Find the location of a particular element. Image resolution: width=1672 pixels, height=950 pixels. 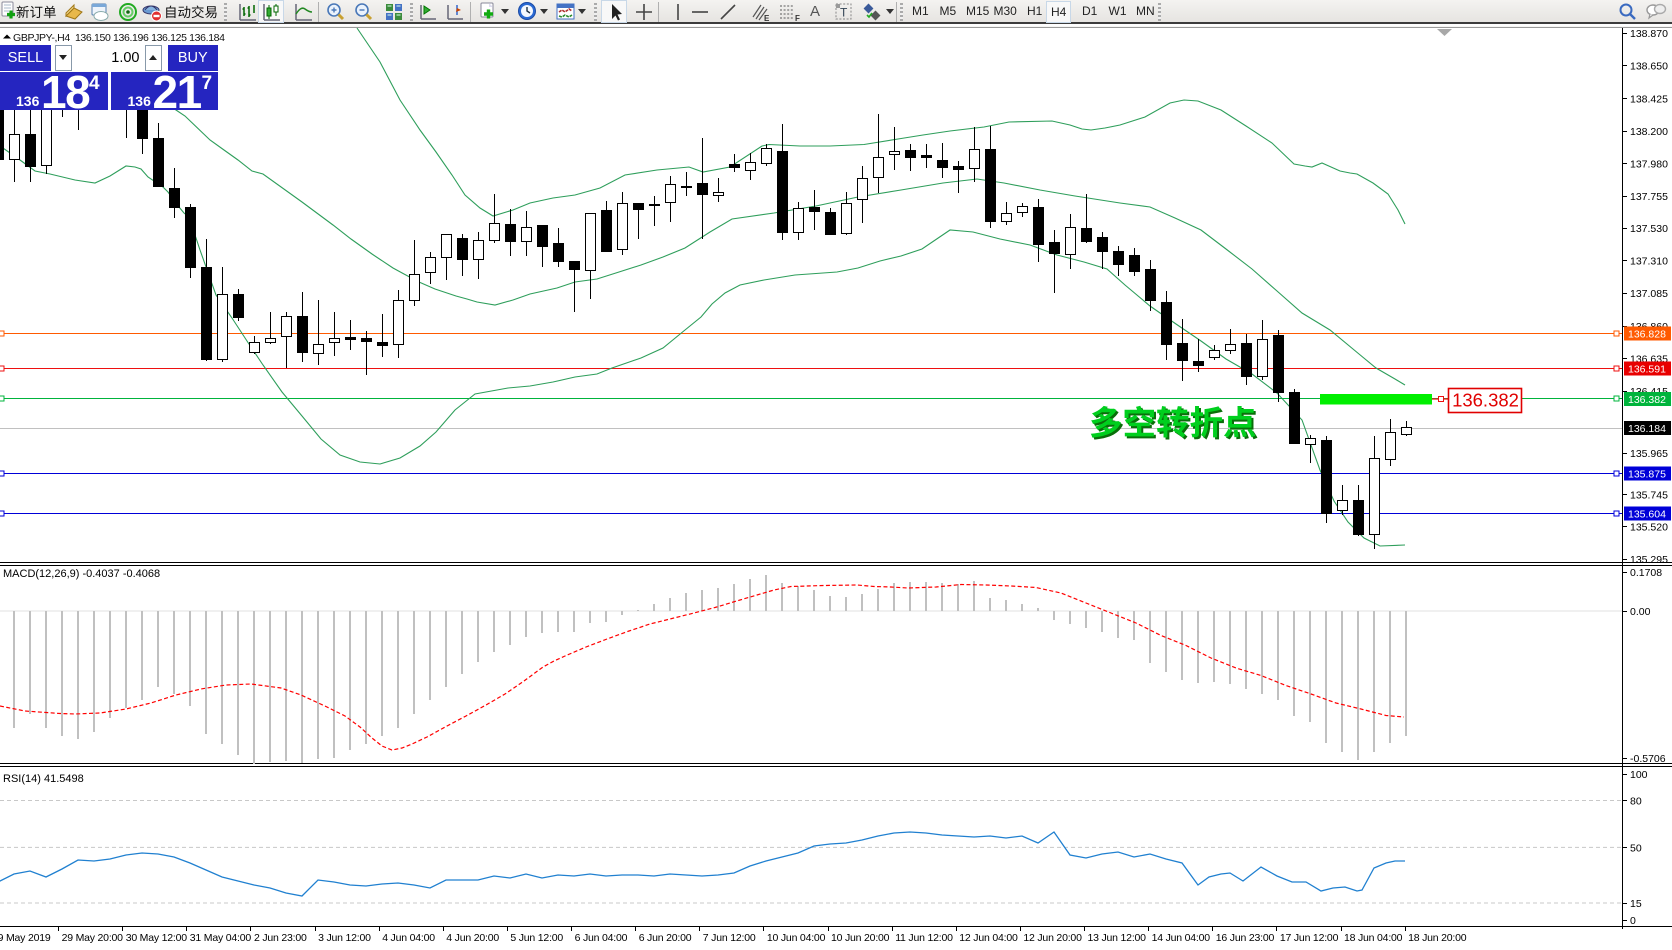

svg-text: 0.1708 is located at coordinates (1646, 573).